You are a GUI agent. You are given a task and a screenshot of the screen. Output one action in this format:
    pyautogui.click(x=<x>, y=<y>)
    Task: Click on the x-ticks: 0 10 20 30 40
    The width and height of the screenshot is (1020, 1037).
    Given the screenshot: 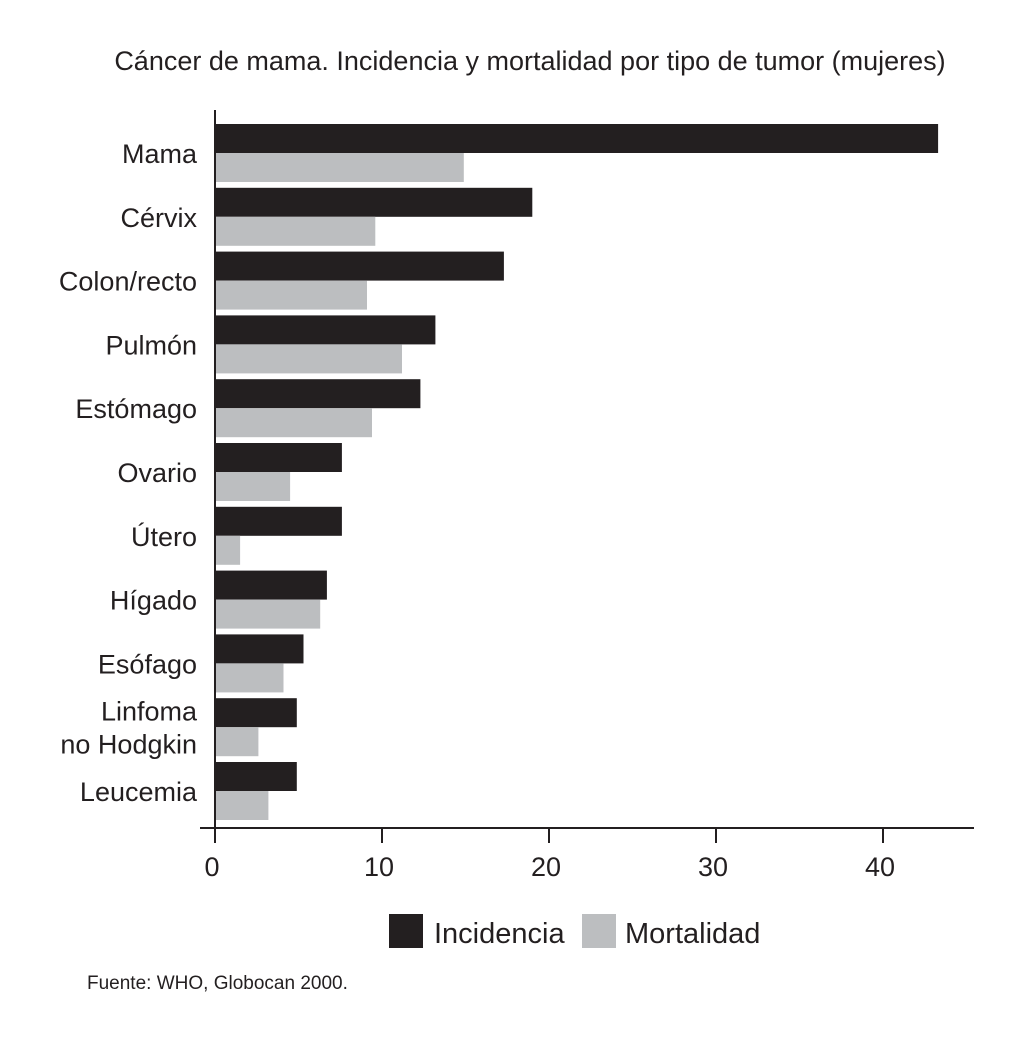 What is the action you would take?
    pyautogui.click(x=549, y=855)
    